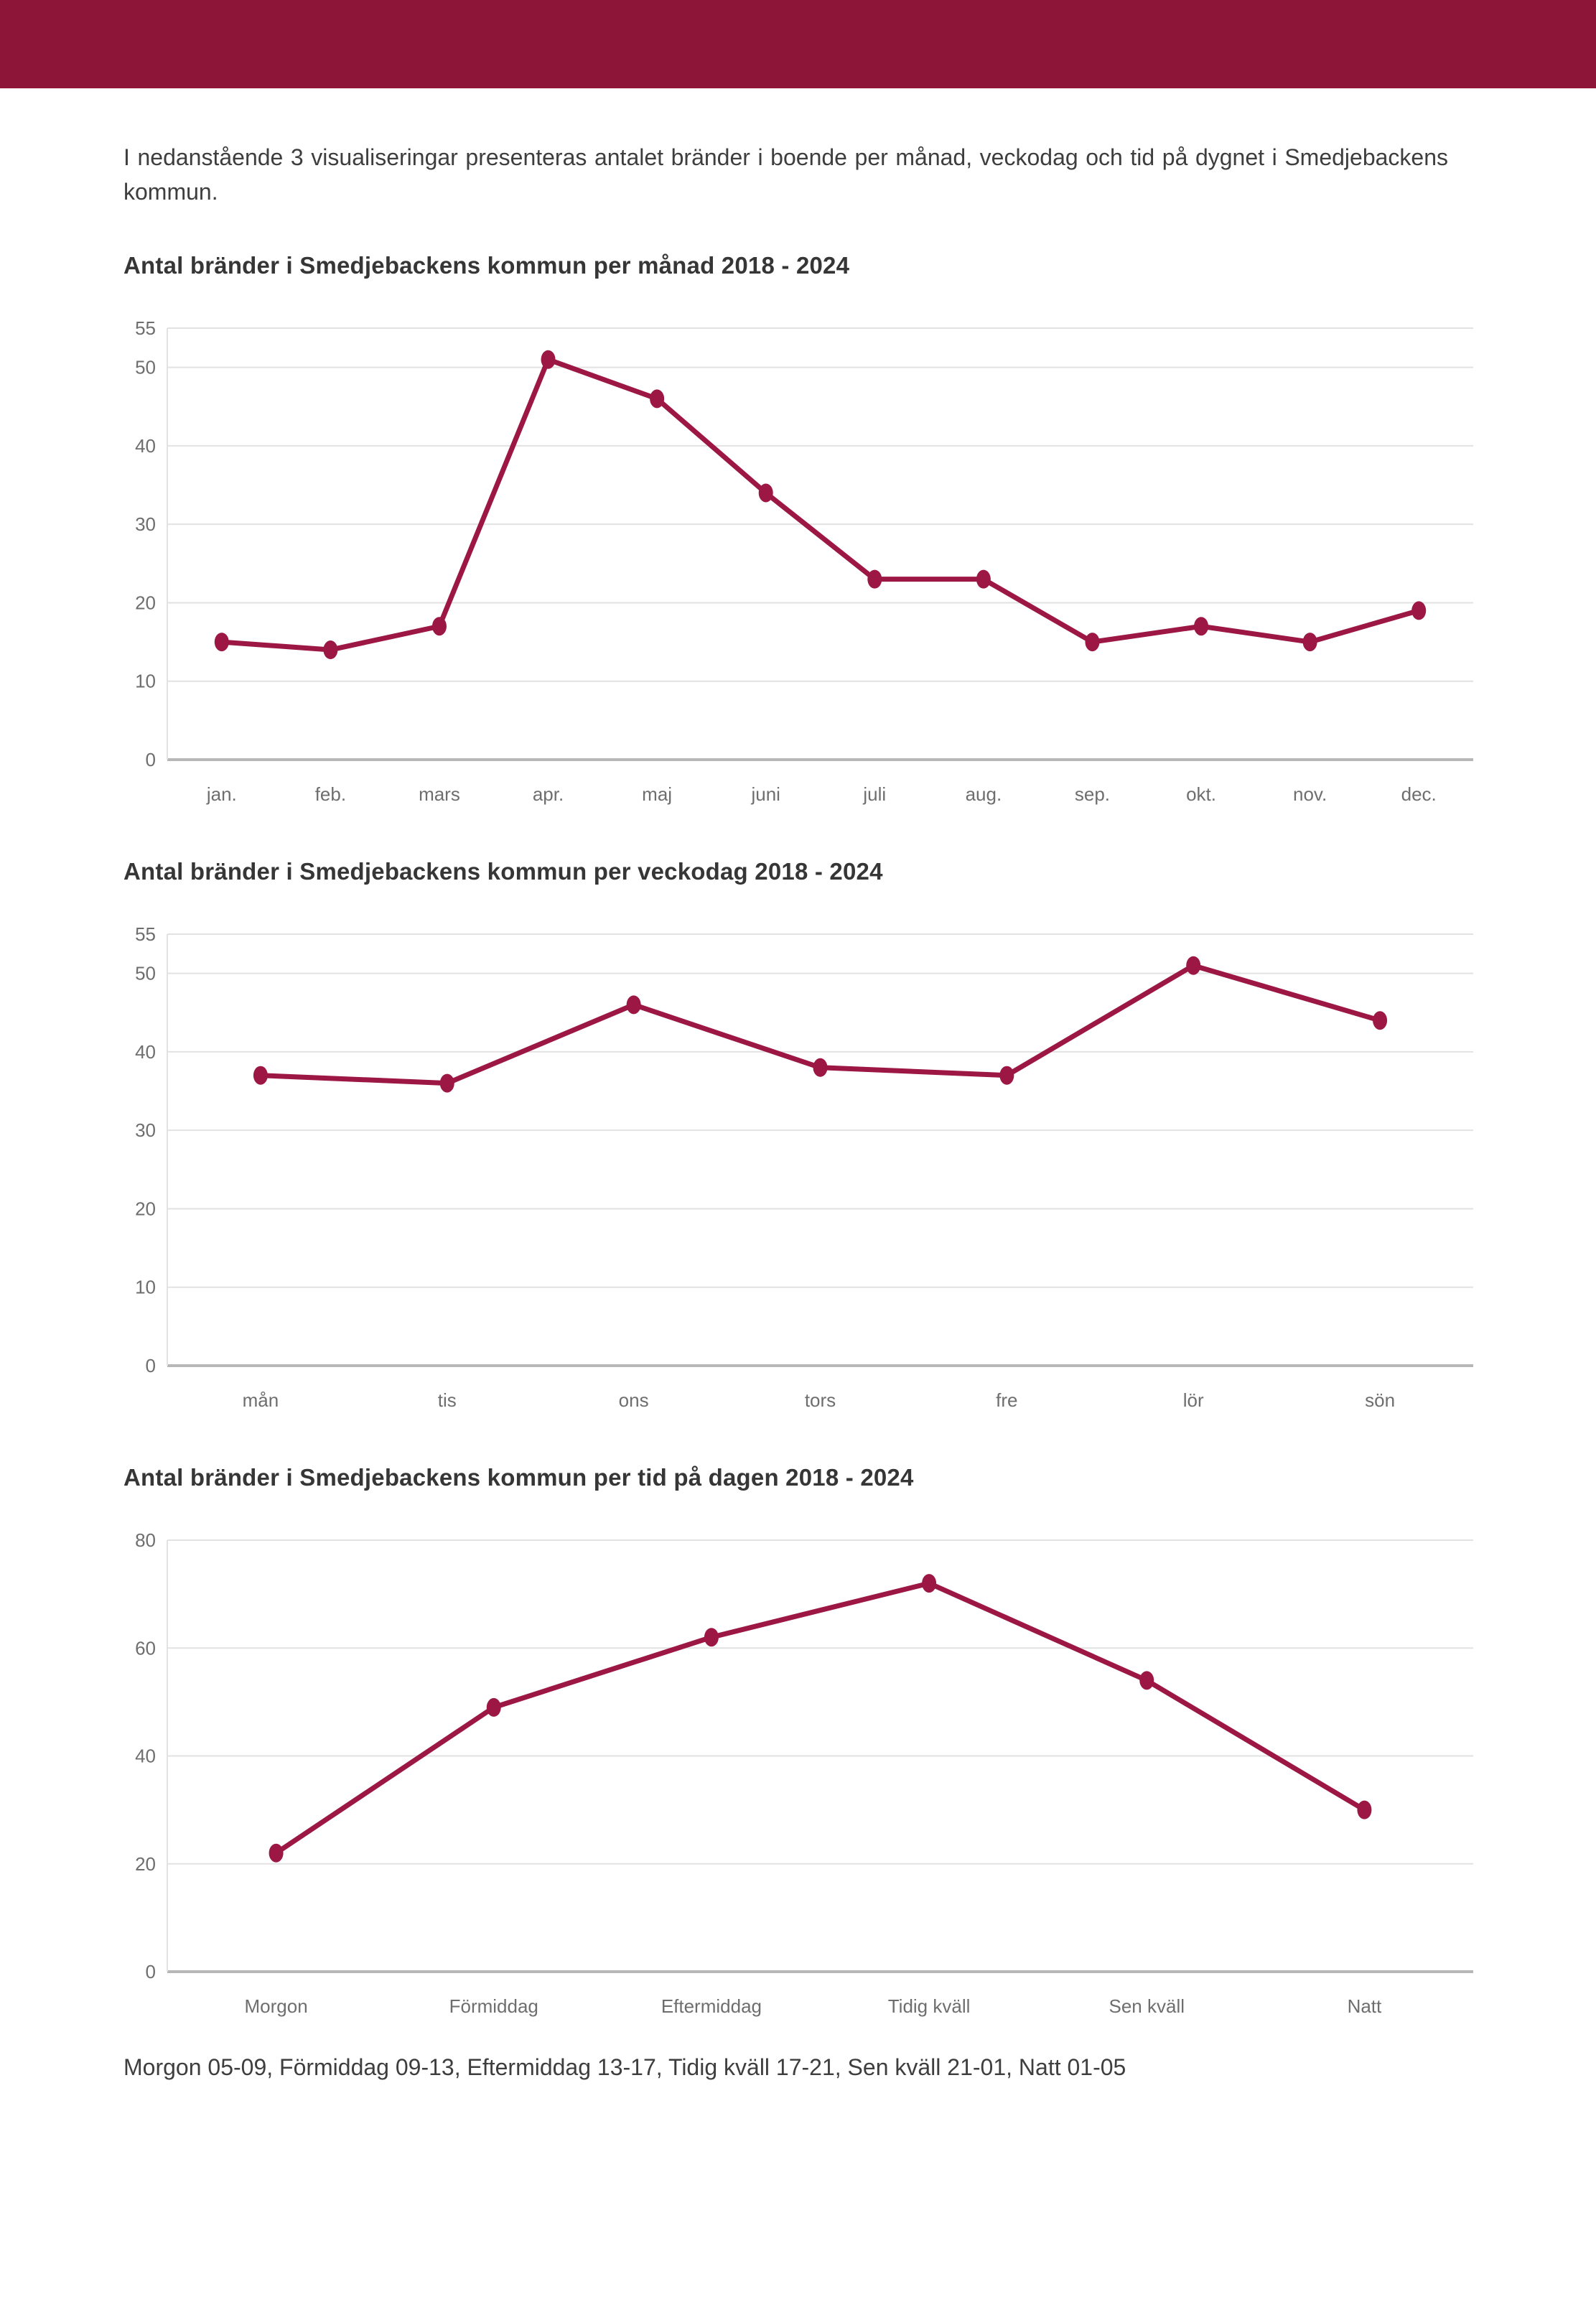 The height and width of the screenshot is (2307, 1596). Describe the element at coordinates (221, 794) in the screenshot. I see `svg-text: jan.` at that location.